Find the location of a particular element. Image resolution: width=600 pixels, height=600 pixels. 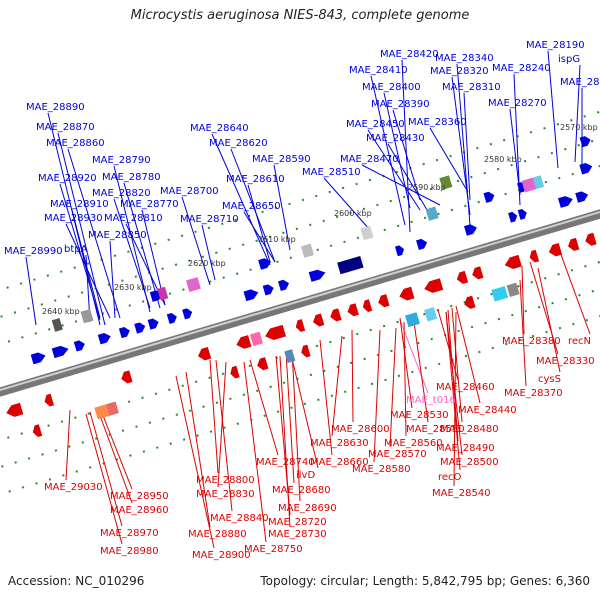

gene-label-reverse: MAE_28840 is located at coordinates (239, 518).